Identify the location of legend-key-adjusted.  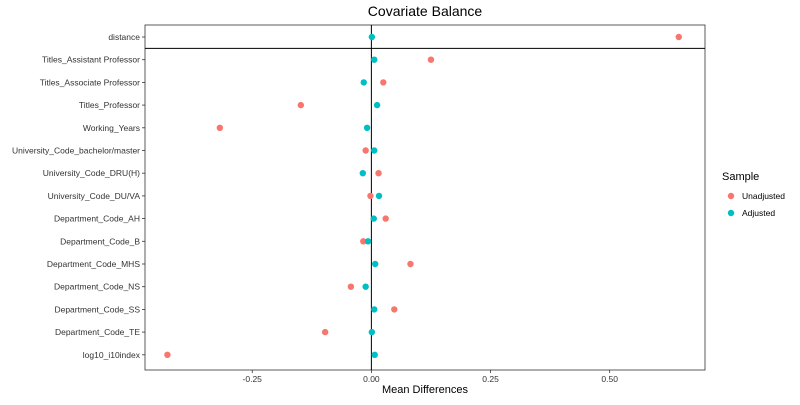
(731, 213).